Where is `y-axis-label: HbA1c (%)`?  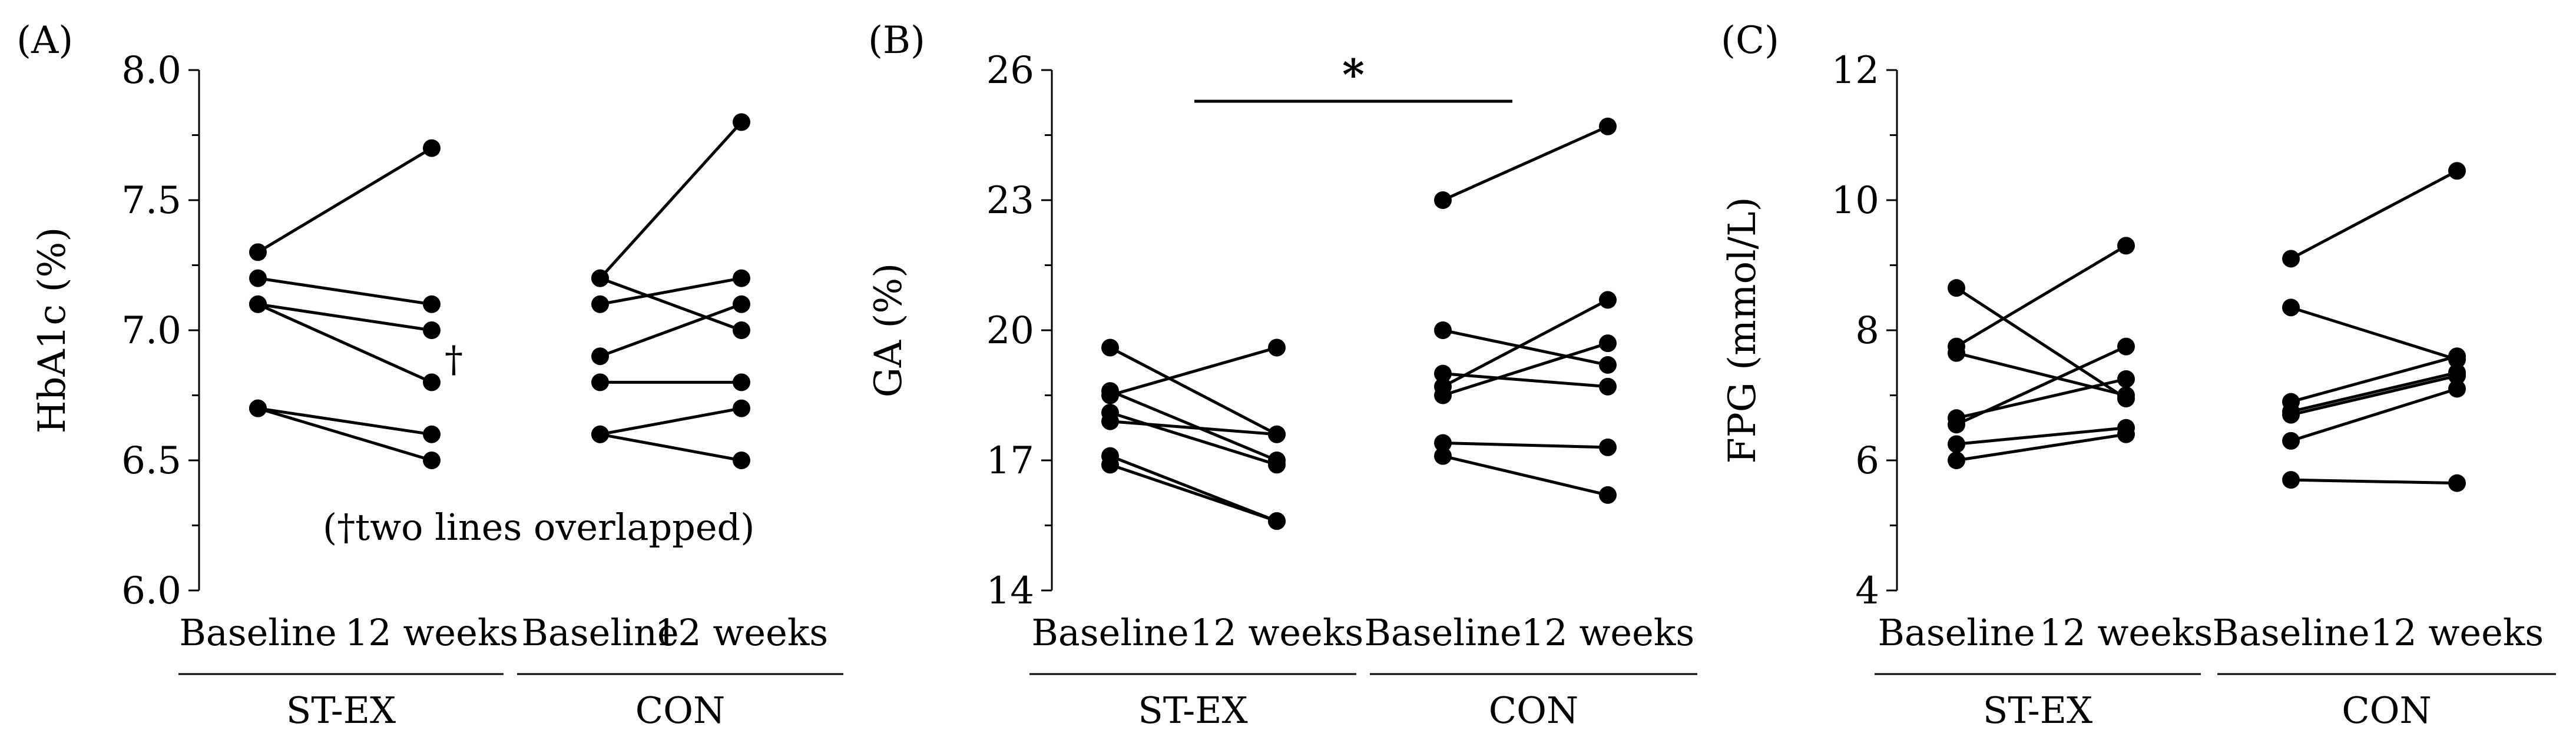 y-axis-label: HbA1c (%) is located at coordinates (52, 330).